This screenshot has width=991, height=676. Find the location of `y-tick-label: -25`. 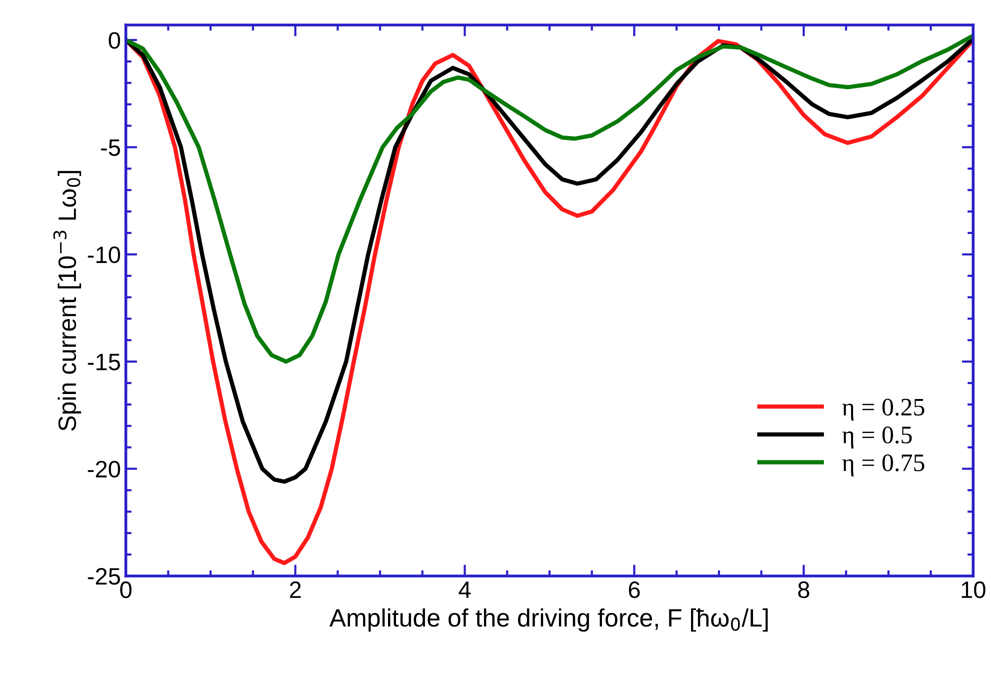

y-tick-label: -25 is located at coordinates (104, 576).